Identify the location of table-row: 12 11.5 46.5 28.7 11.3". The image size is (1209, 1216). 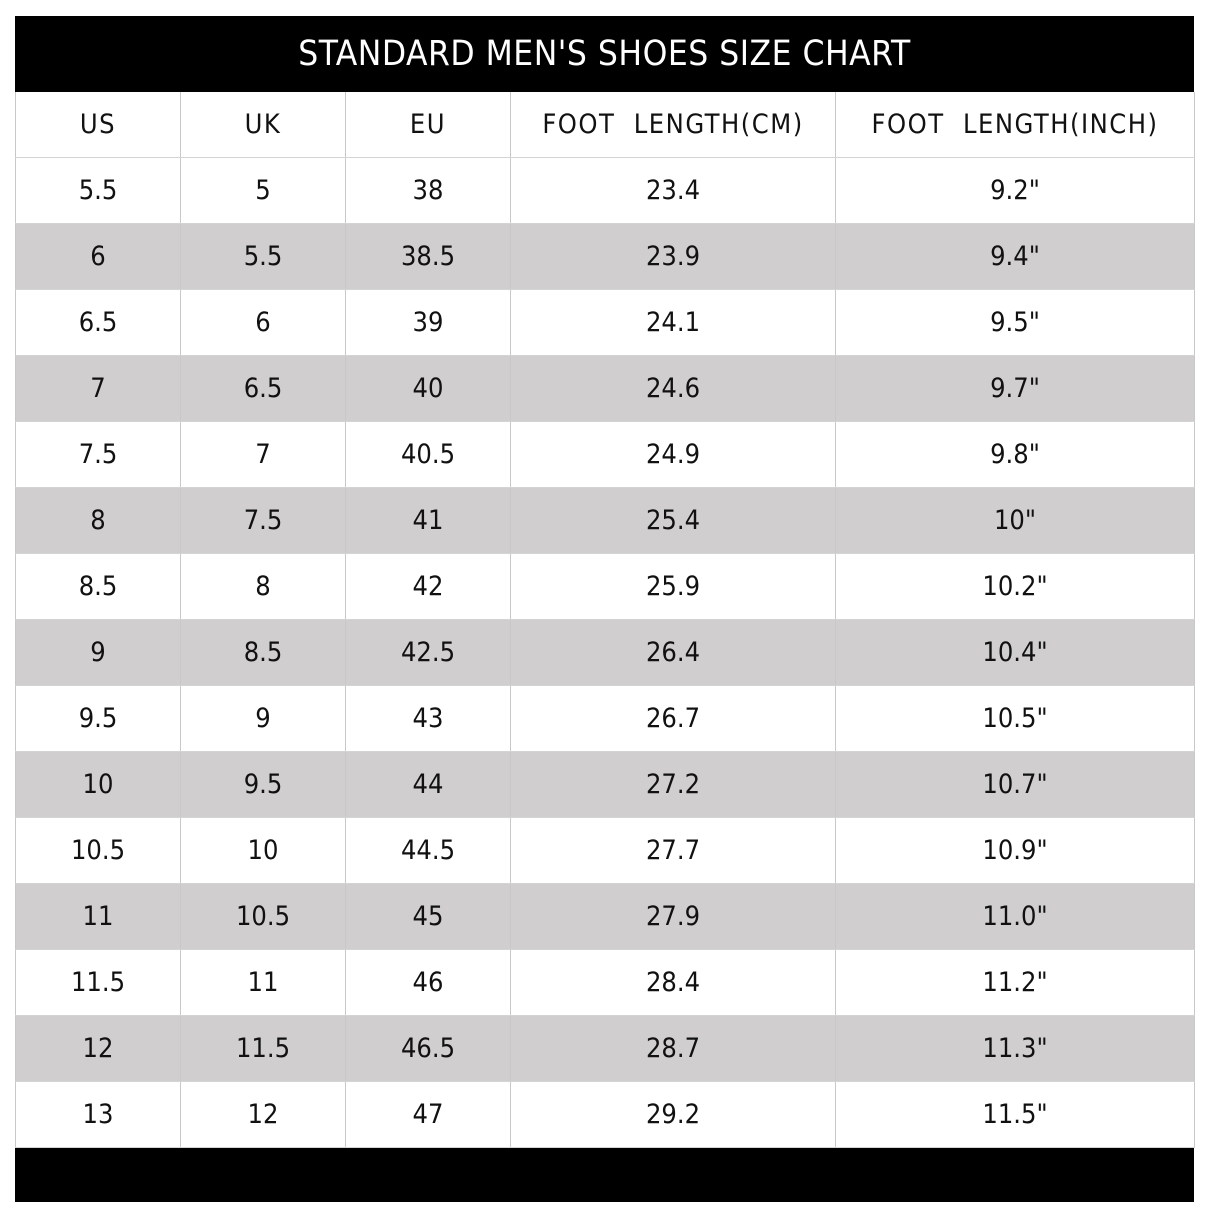
(605, 1048).